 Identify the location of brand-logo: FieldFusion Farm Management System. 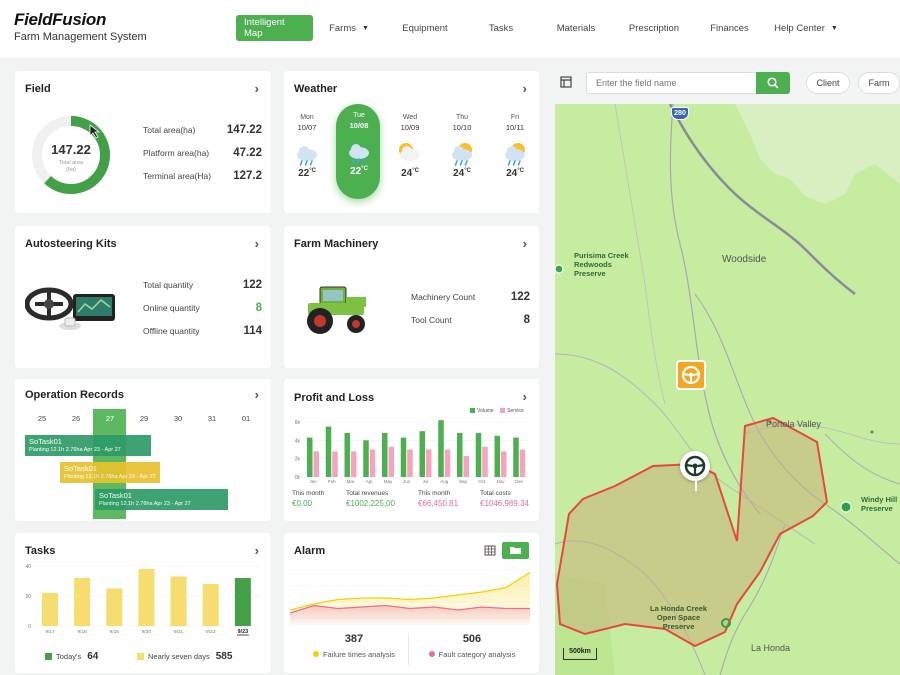
(80, 26).